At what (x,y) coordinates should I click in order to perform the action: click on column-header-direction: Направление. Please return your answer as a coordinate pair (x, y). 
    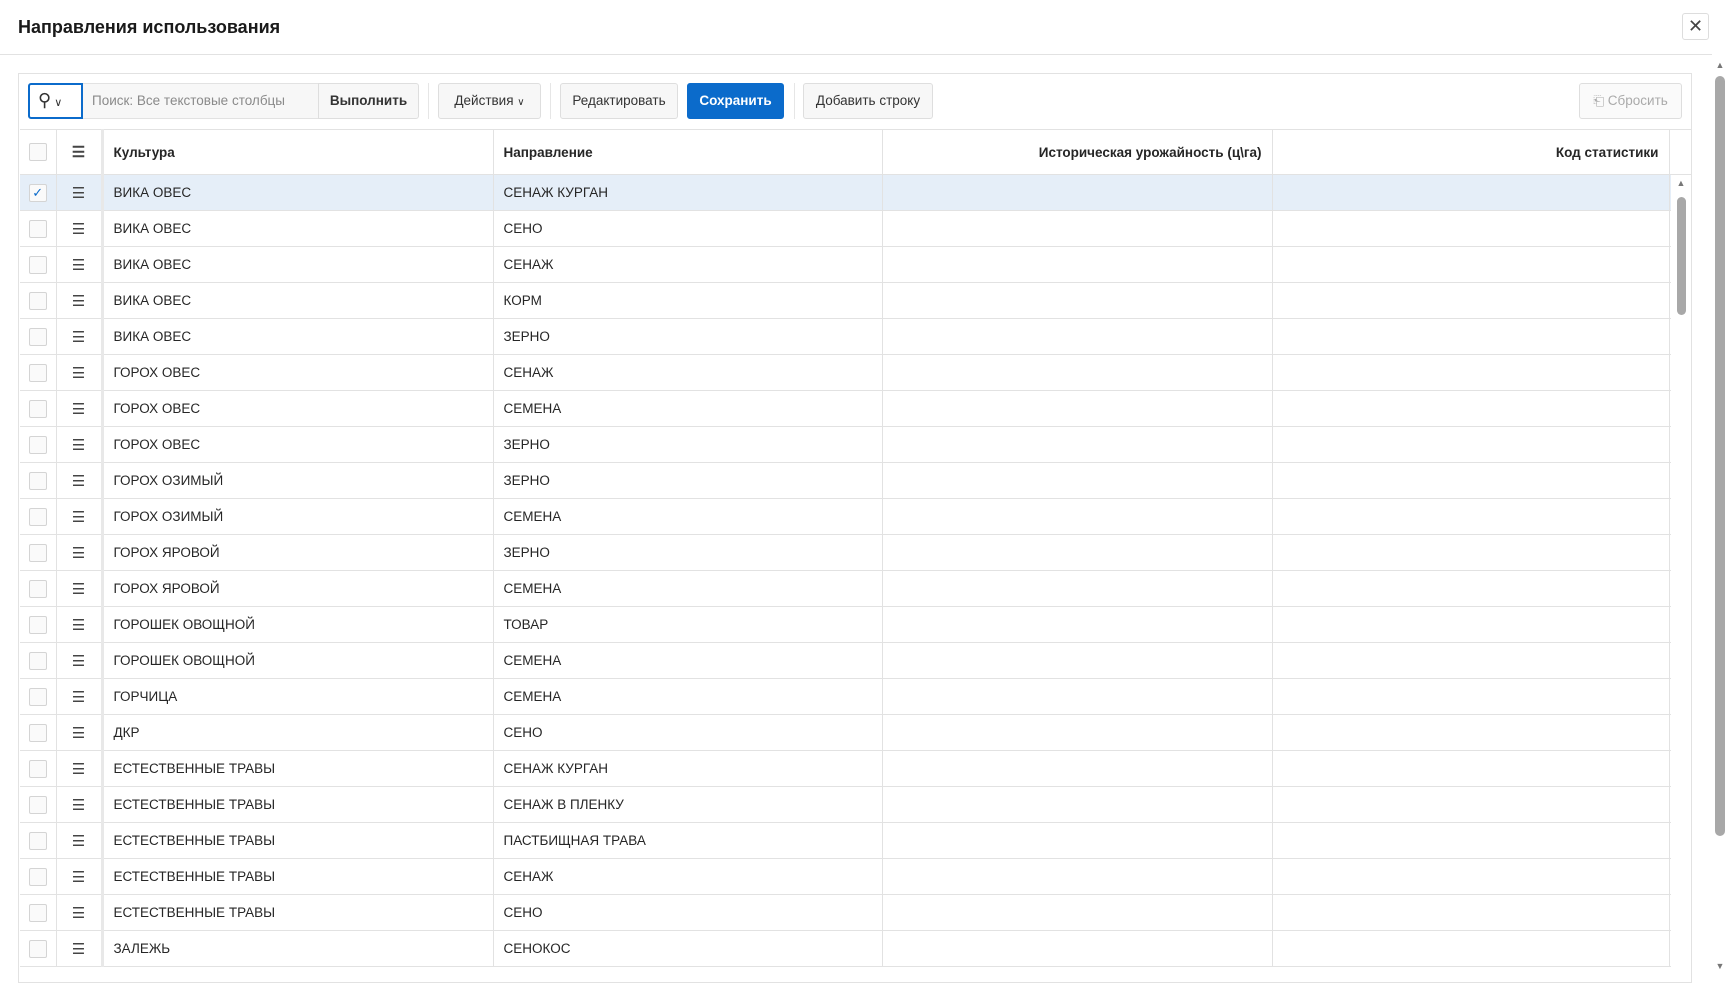
    Looking at the image, I should click on (688, 152).